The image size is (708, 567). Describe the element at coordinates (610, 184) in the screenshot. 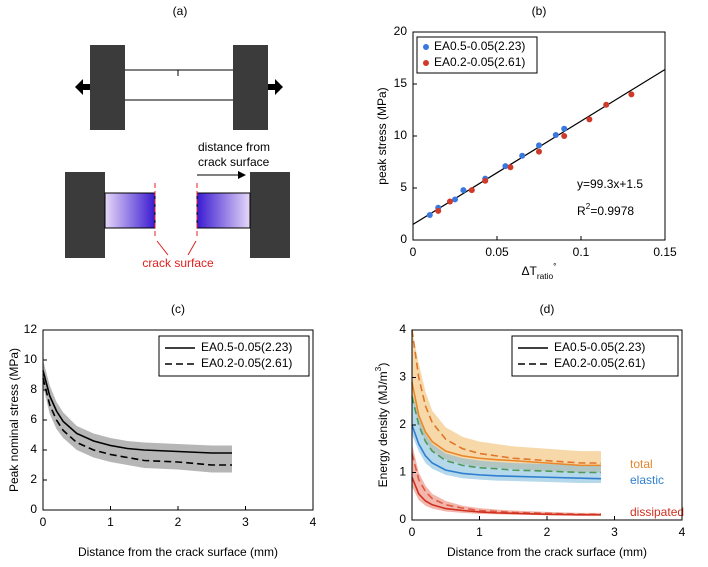

I see `annotation: y=99.3x+1.5` at that location.